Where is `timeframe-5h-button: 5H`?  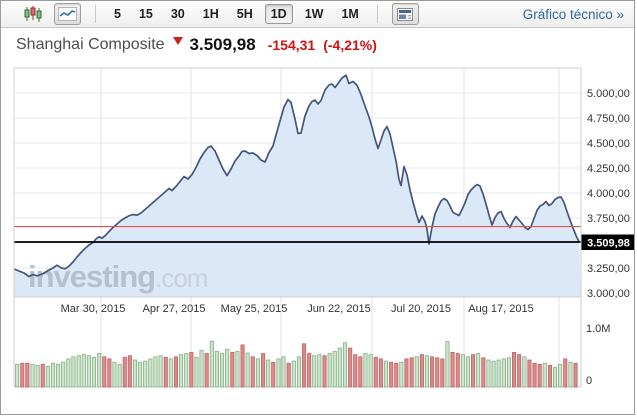 timeframe-5h-button: 5H is located at coordinates (245, 14).